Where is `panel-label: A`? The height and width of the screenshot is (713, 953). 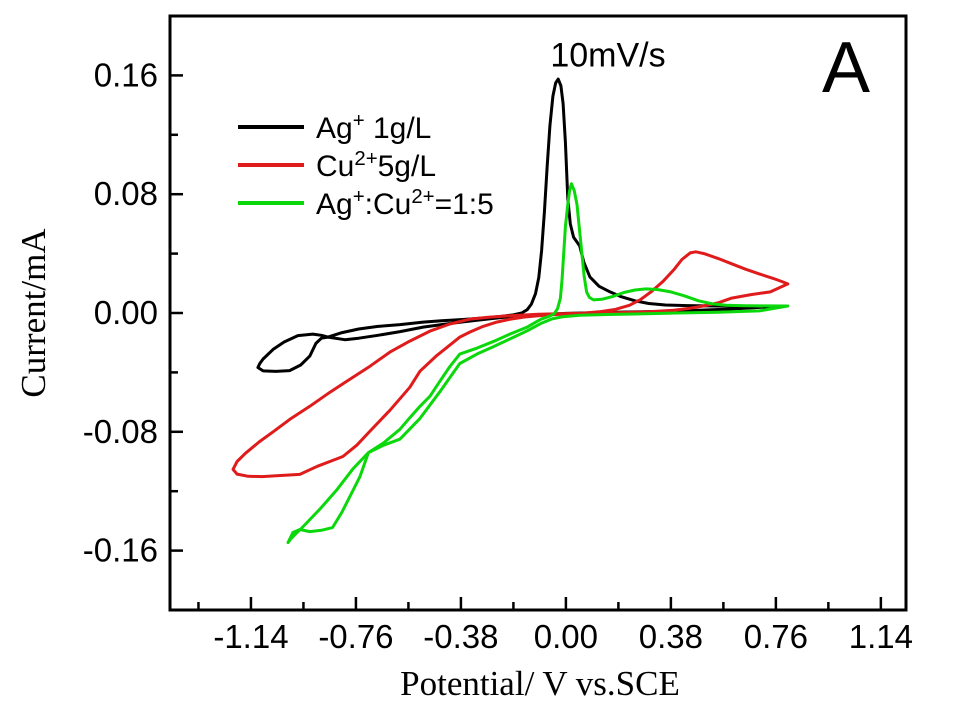 panel-label: A is located at coordinates (846, 68).